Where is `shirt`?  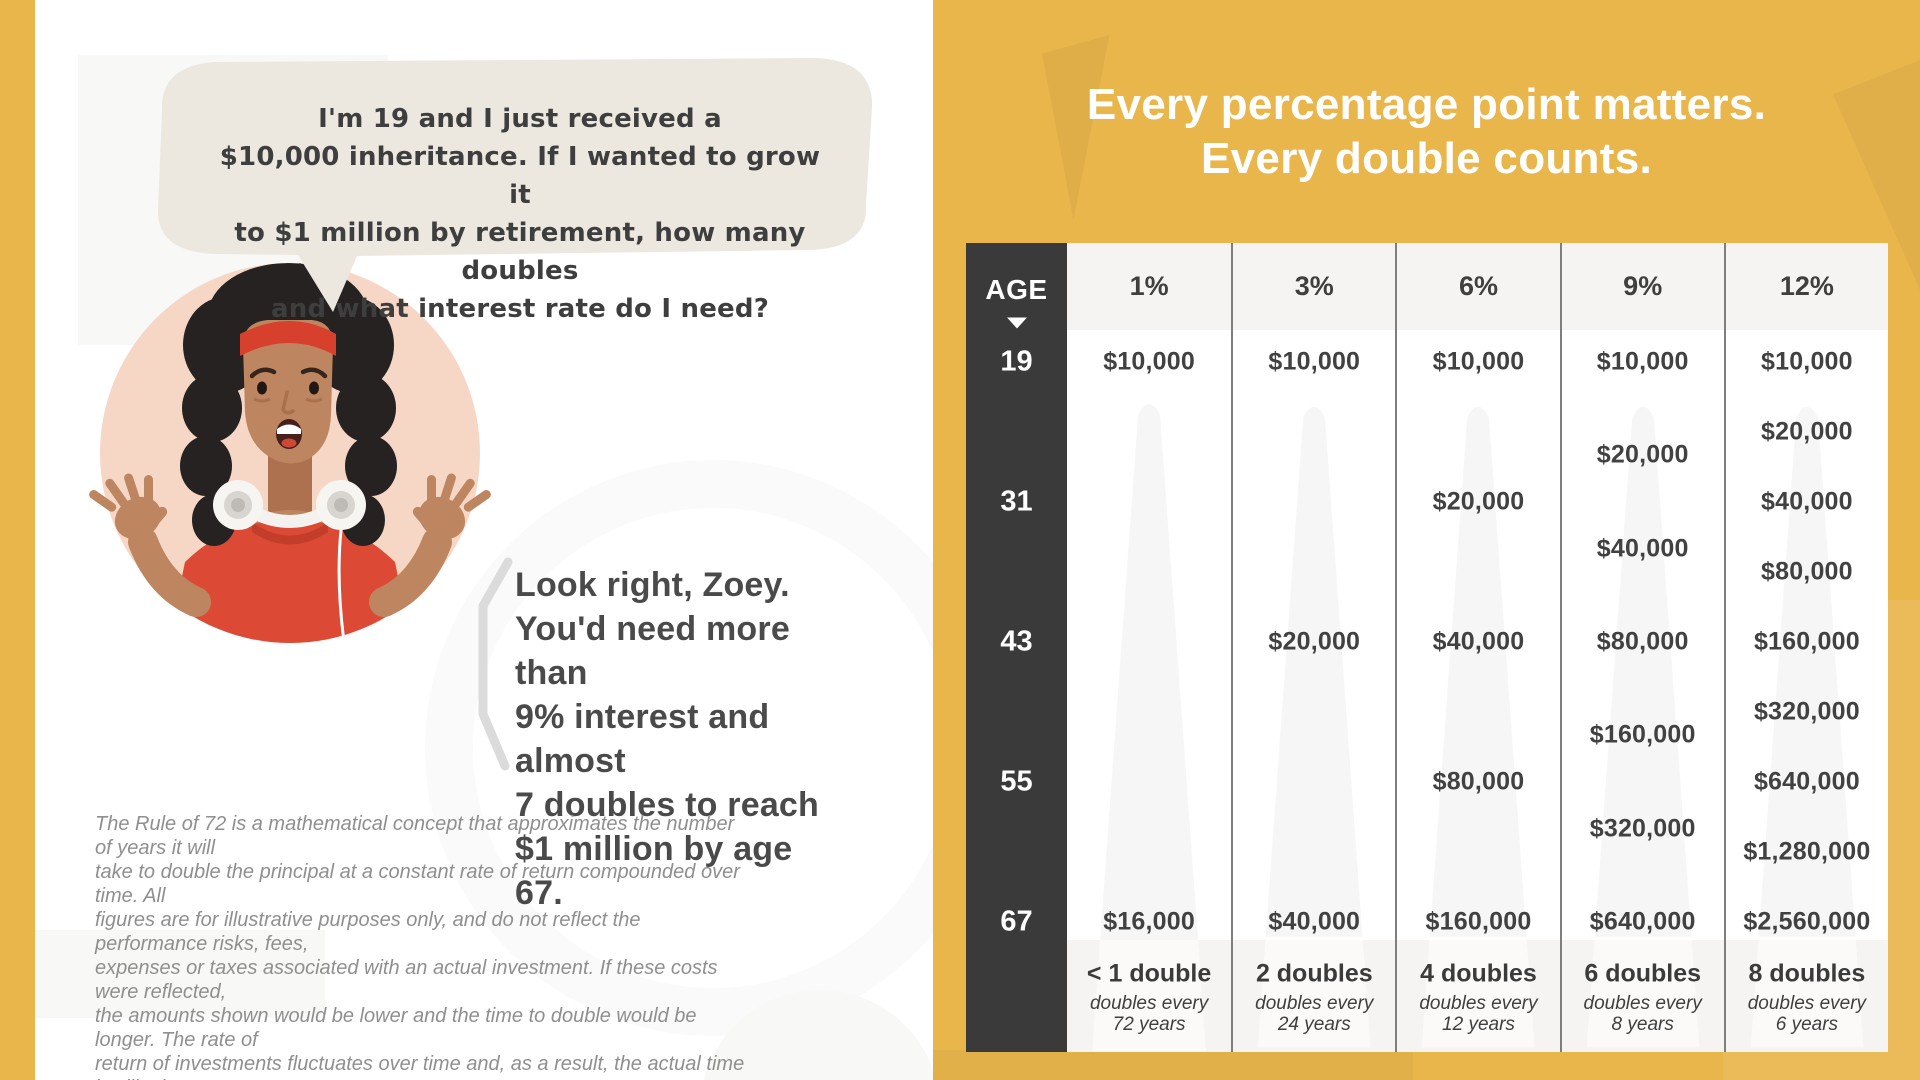 shirt is located at coordinates (290, 581).